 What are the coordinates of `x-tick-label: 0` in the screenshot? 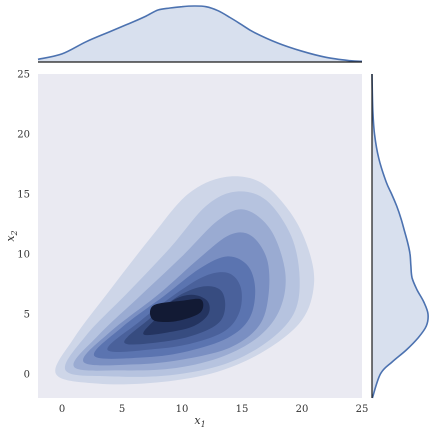 It's located at (62, 409).